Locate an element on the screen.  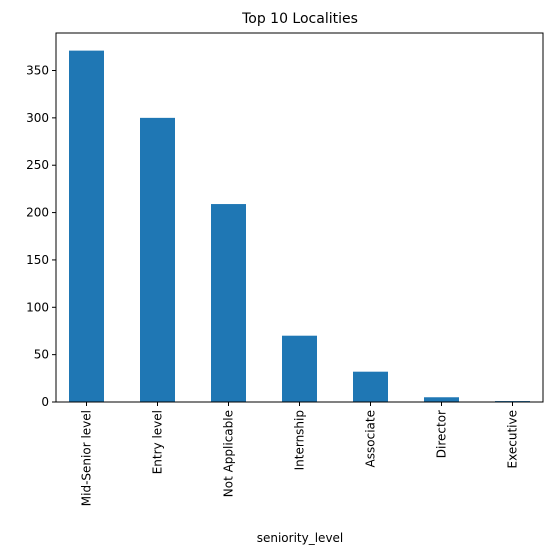
bar-mid-senior-level is located at coordinates (86, 226).